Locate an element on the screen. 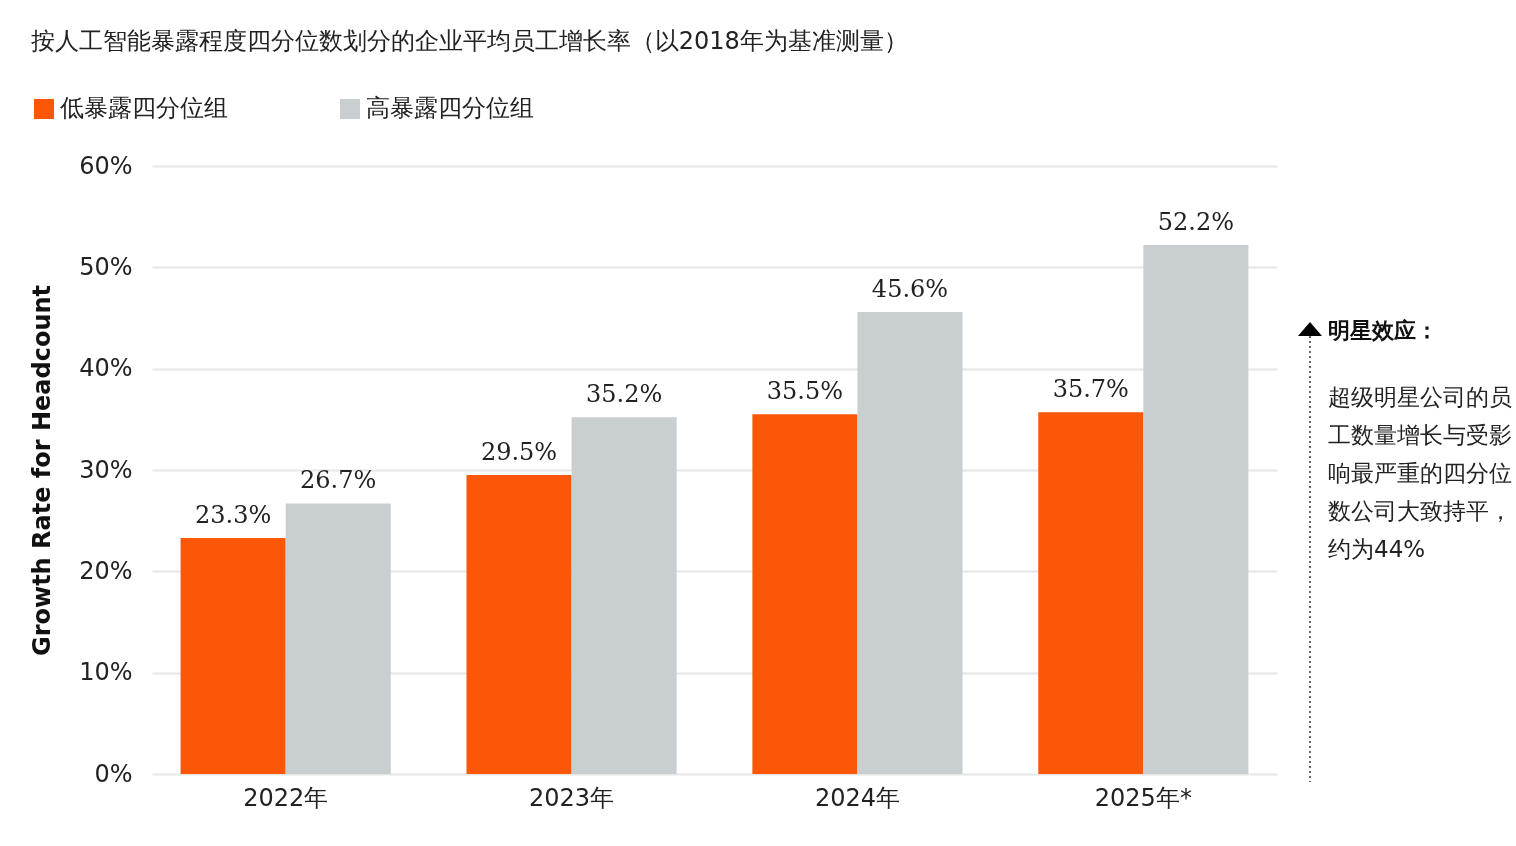  legend-label: 低暴露四分位组 is located at coordinates (144, 108).